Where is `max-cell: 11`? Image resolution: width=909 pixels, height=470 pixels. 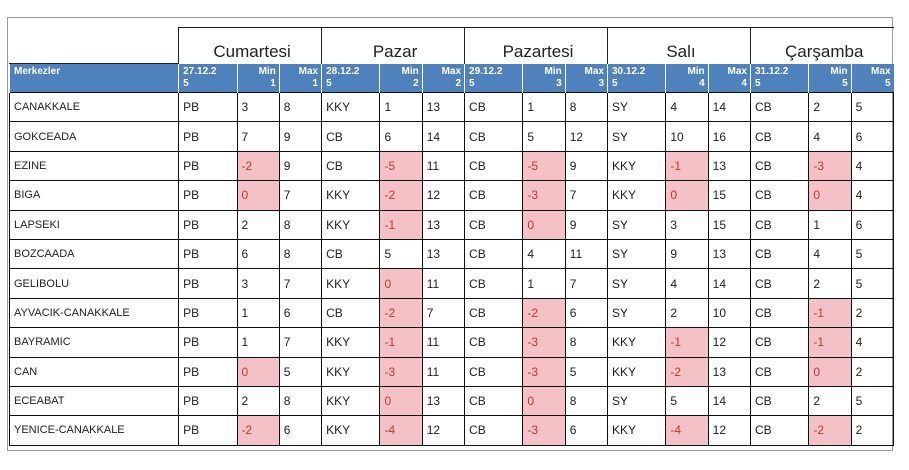
max-cell: 11 is located at coordinates (443, 342).